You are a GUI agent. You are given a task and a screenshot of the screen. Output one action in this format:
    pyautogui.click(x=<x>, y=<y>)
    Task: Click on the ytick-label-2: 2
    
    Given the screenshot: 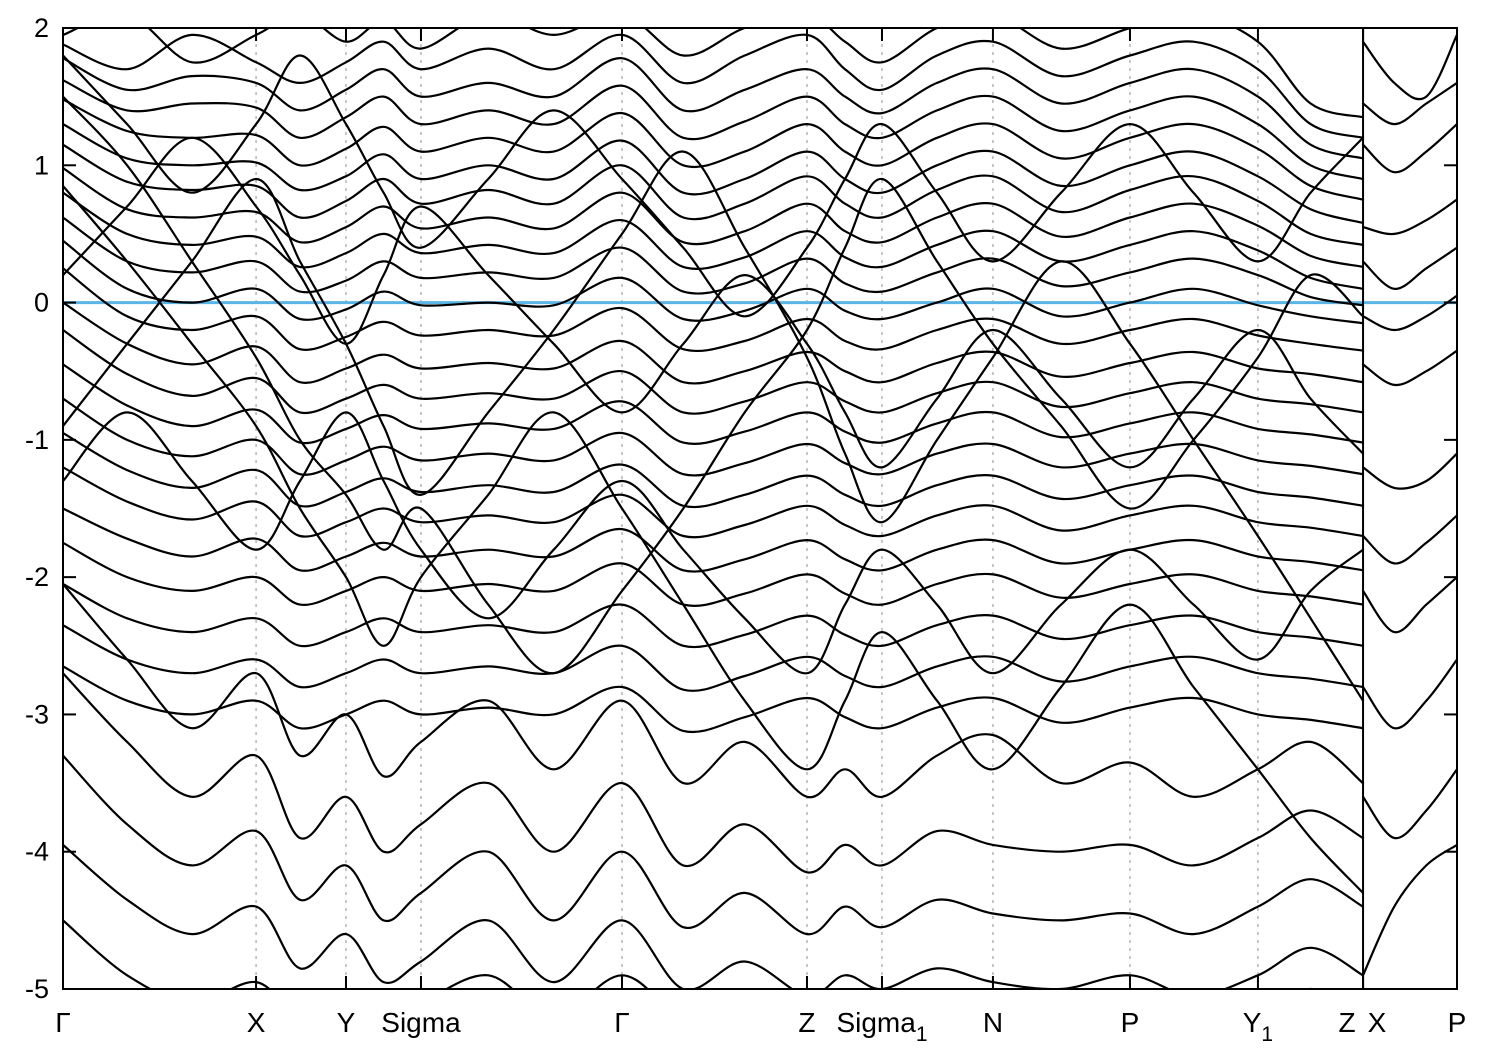 What is the action you would take?
    pyautogui.click(x=41, y=28)
    